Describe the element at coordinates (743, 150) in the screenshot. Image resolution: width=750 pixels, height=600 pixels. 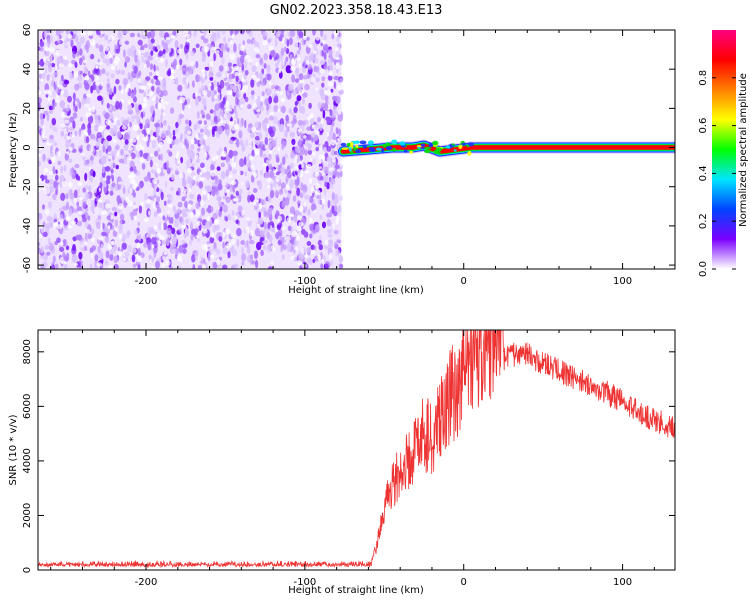
I see `colorbar-label: Normalized spectral amplitude` at that location.